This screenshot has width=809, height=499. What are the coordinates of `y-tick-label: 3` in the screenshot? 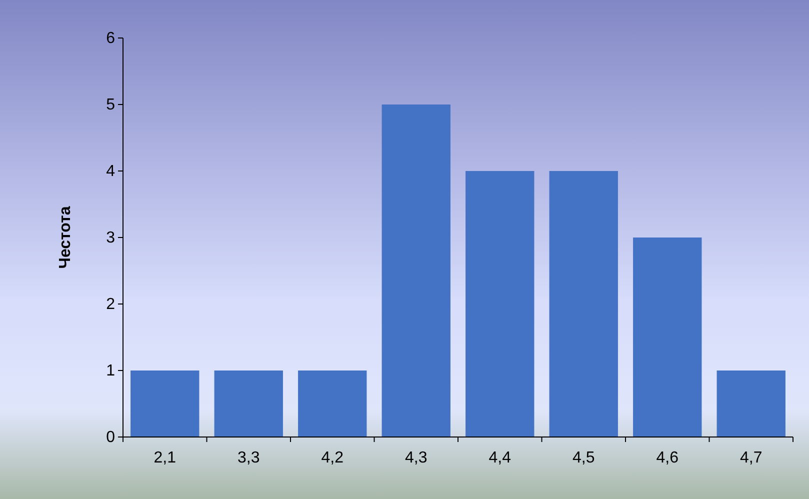 It's located at (111, 238).